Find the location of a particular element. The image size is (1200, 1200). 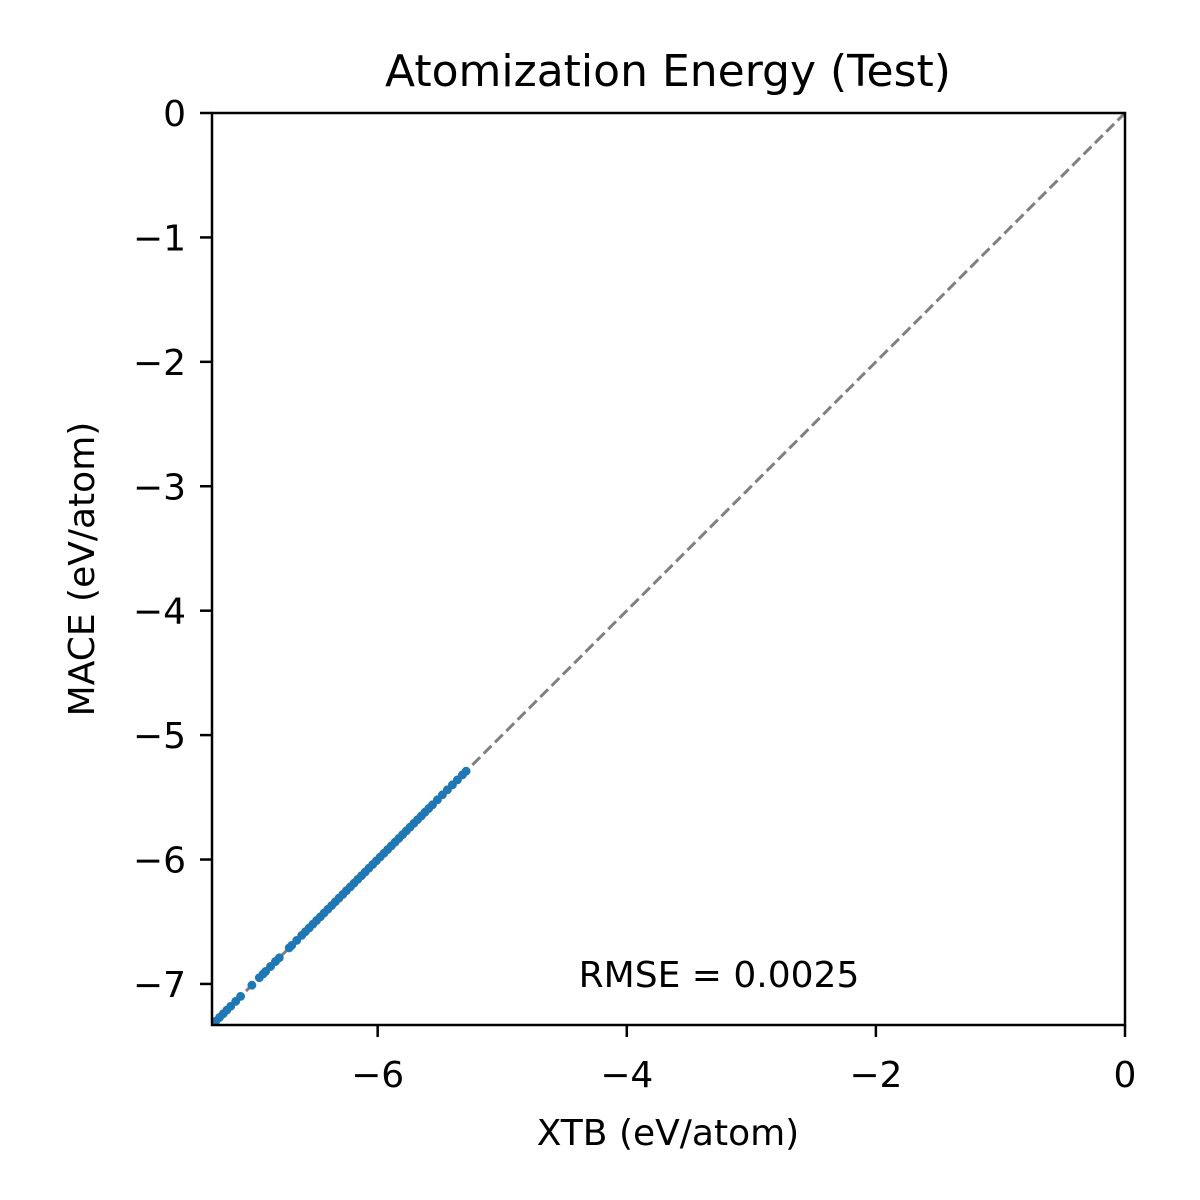

y-tick-label: −5 is located at coordinates (159, 736).